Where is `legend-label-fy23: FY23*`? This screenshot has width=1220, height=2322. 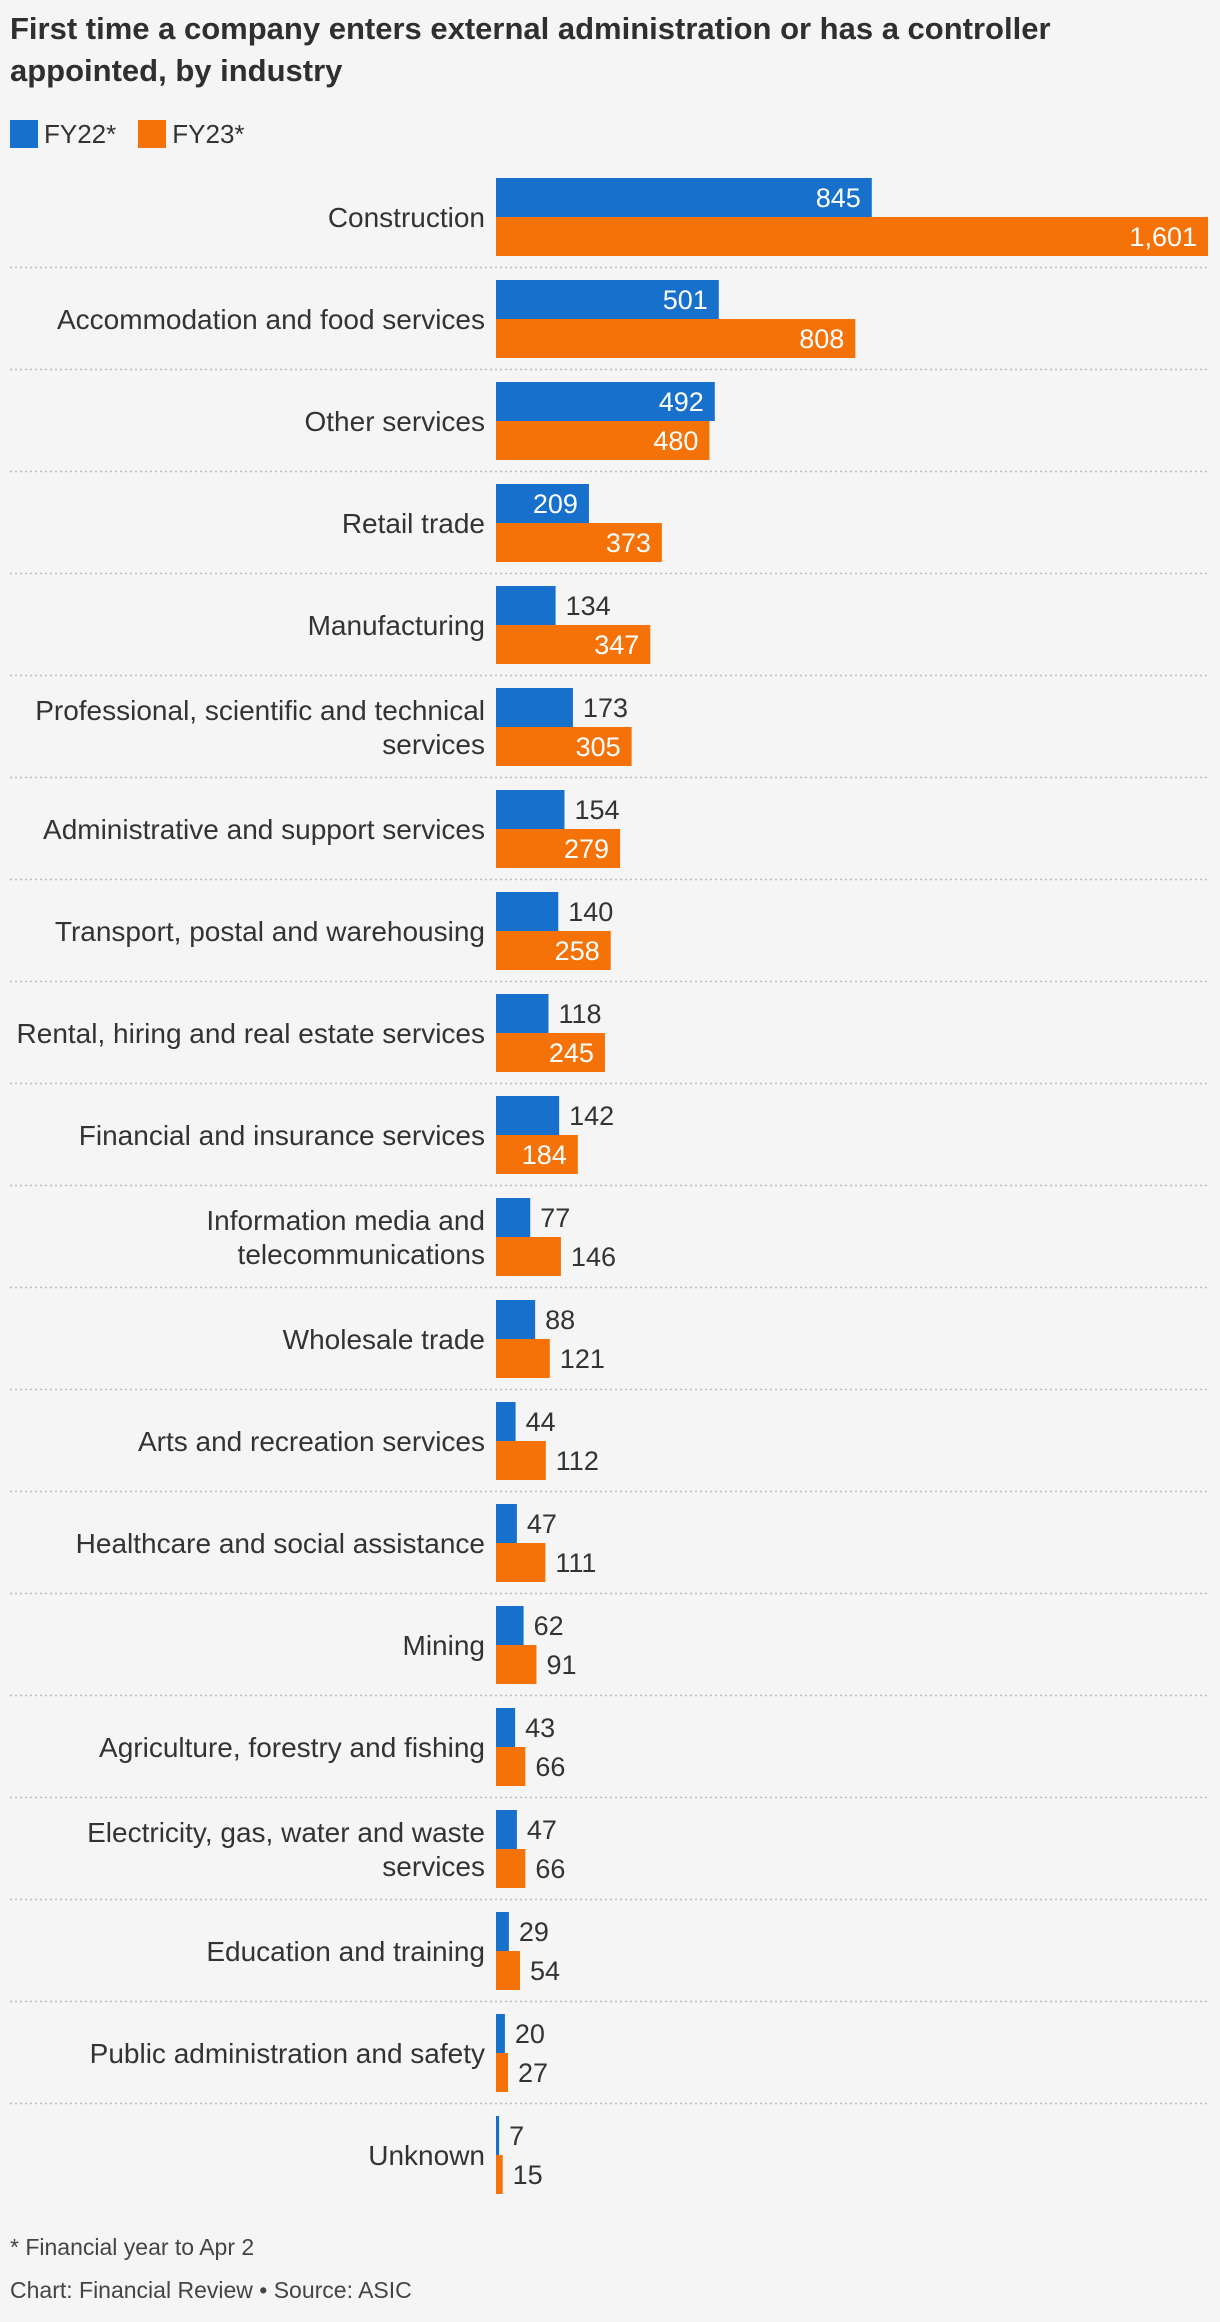 legend-label-fy23: FY23* is located at coordinates (208, 133).